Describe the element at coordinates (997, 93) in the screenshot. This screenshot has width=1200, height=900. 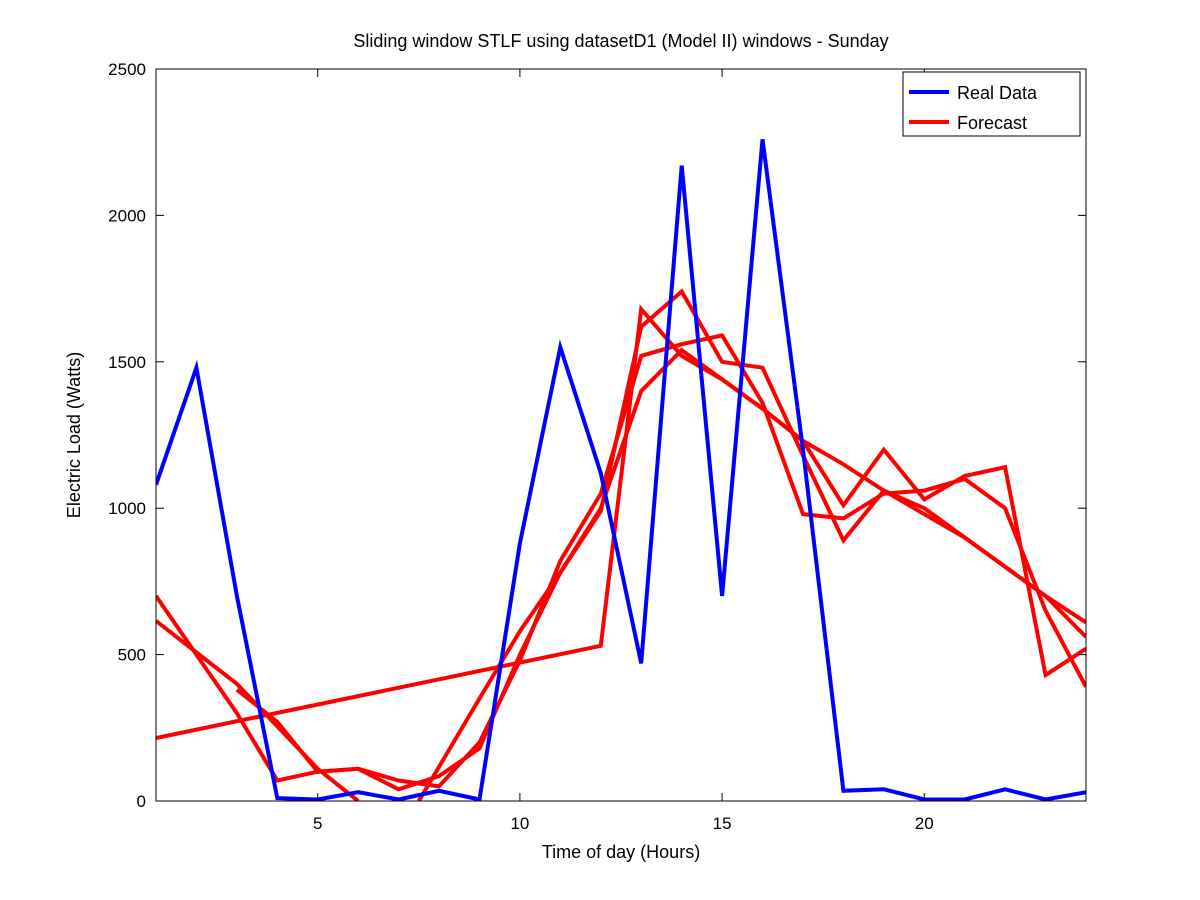
I see `legend-label-real-data: Real Data` at that location.